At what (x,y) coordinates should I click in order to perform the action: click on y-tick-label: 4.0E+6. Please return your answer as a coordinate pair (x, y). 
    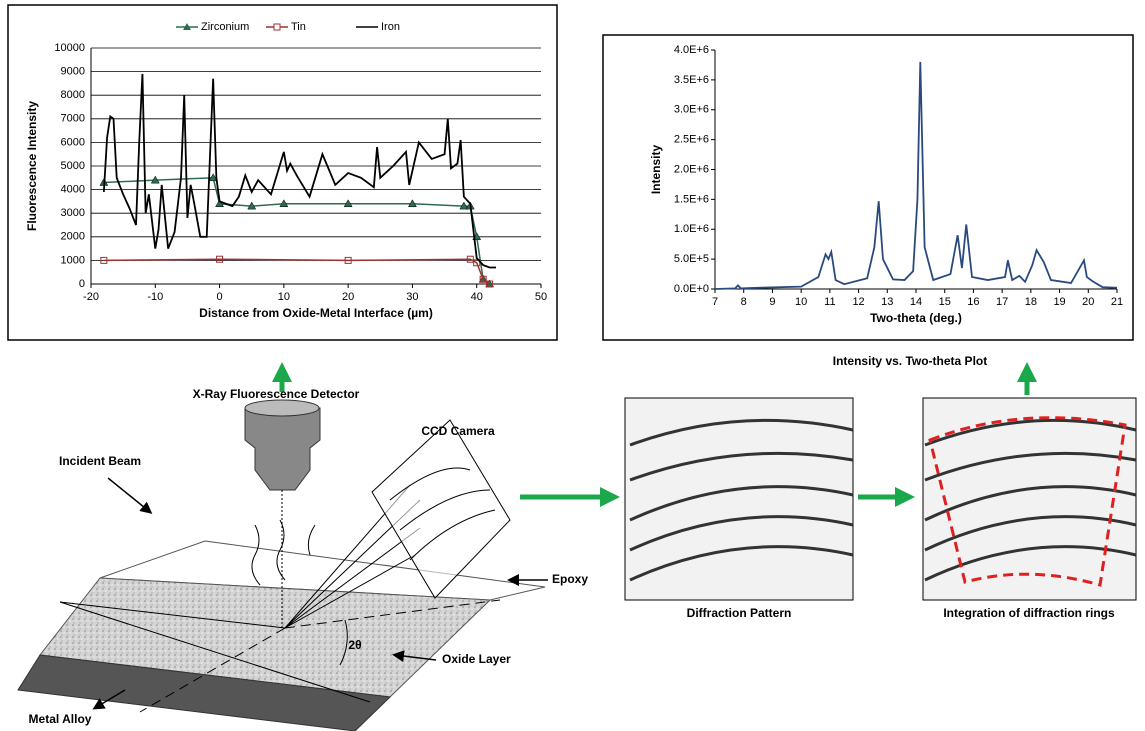
    Looking at the image, I should click on (691, 50).